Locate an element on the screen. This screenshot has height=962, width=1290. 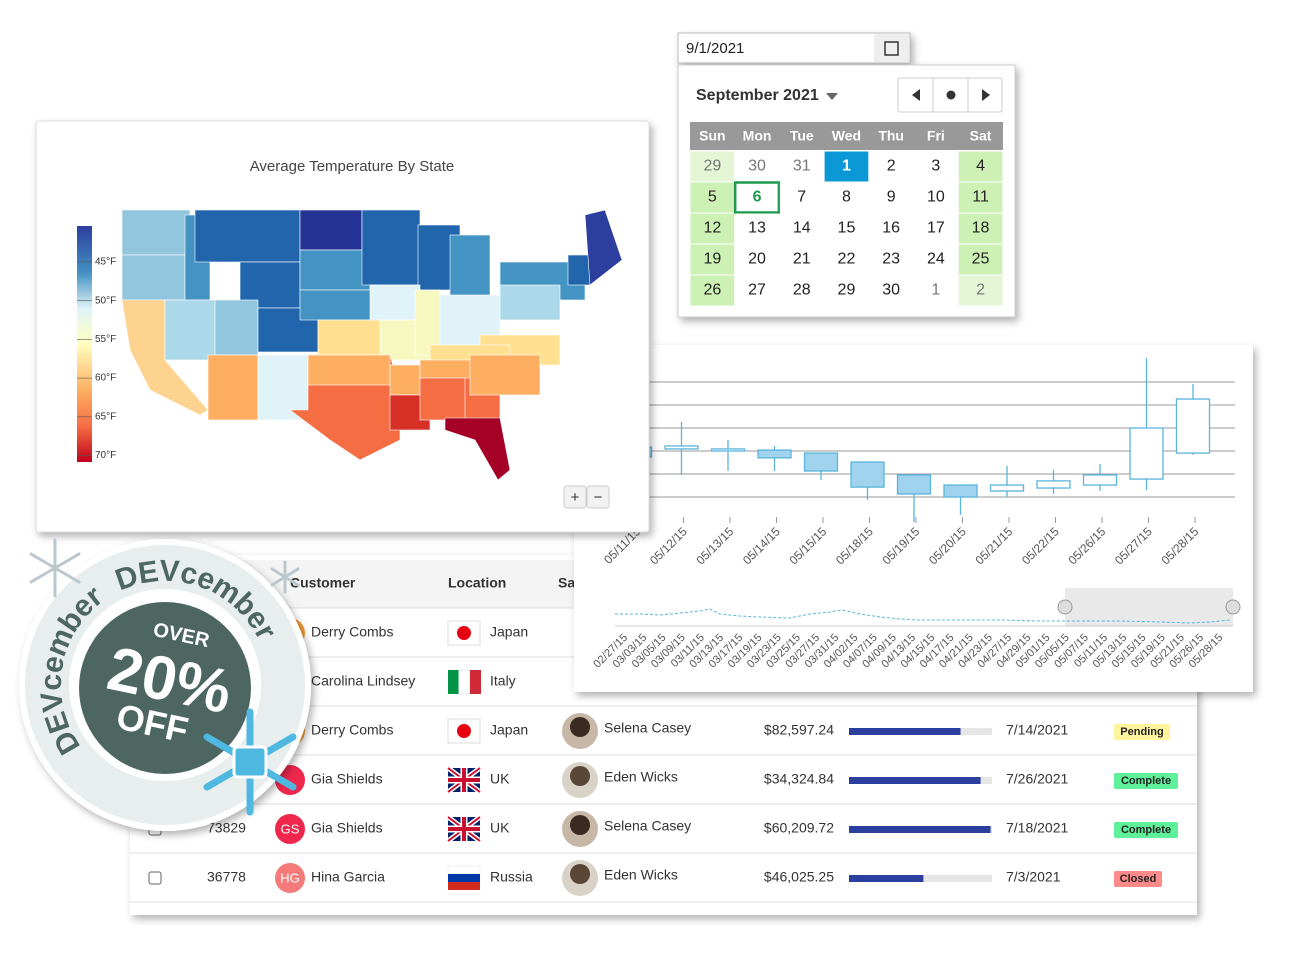
zoom-in is located at coordinates (575, 497).